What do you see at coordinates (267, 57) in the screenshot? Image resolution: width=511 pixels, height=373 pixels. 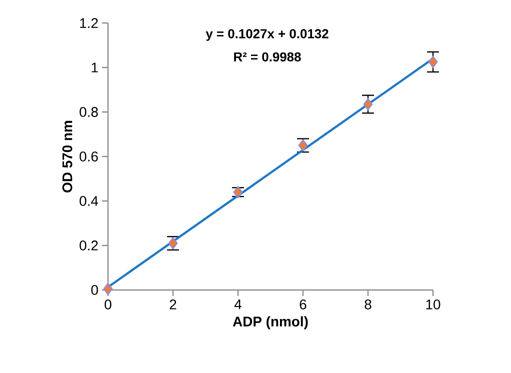 I see `annotation: R² = 0.9988` at bounding box center [267, 57].